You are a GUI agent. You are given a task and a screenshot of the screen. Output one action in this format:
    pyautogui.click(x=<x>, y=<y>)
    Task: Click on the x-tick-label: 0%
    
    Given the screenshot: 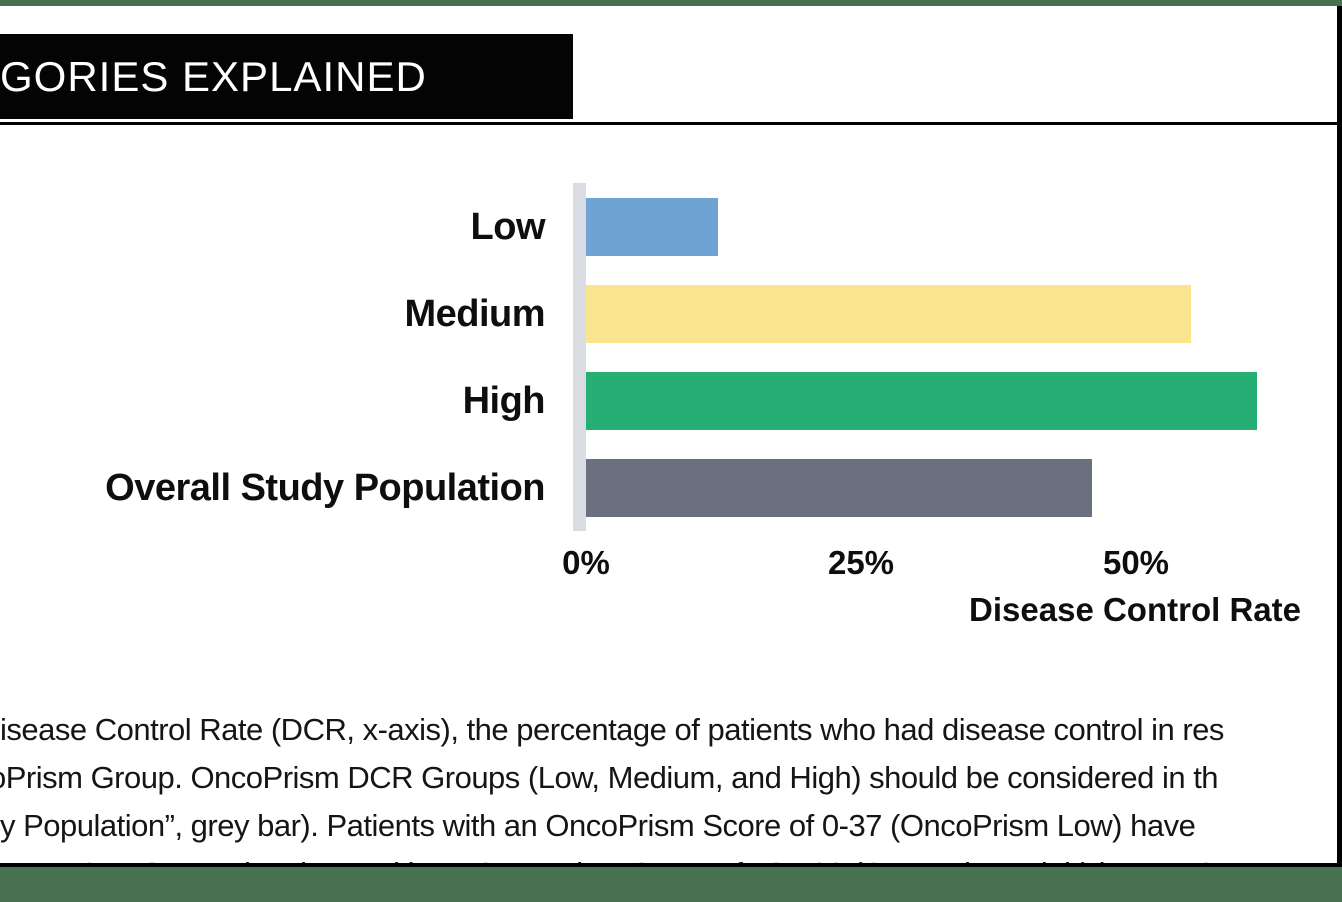 What is the action you would take?
    pyautogui.click(x=586, y=562)
    